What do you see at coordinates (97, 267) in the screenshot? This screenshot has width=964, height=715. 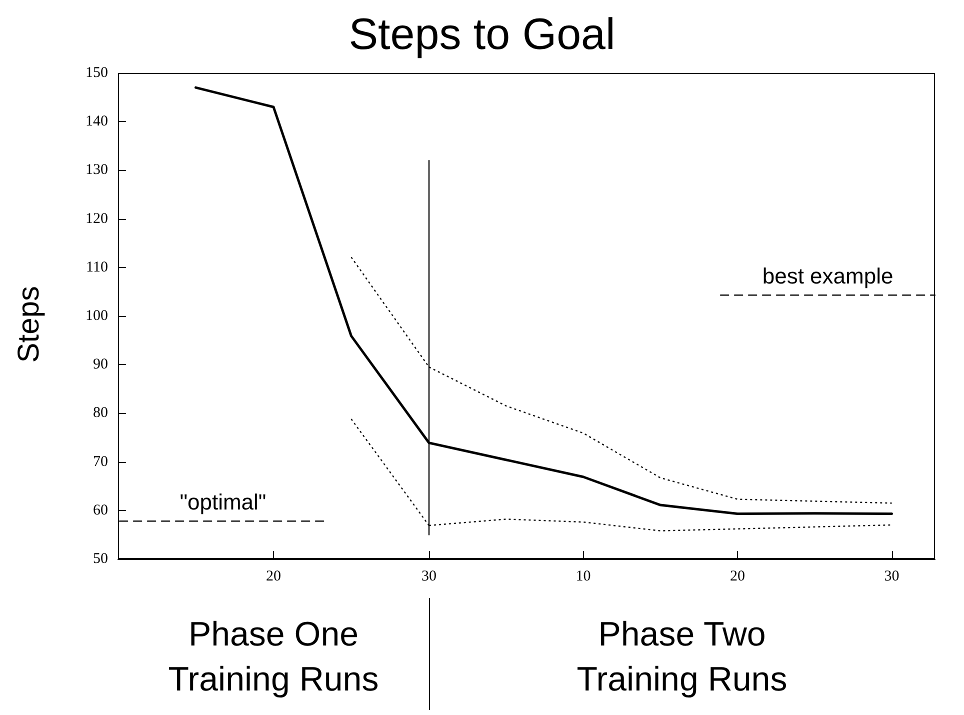 I see `y-tick-label: 110` at bounding box center [97, 267].